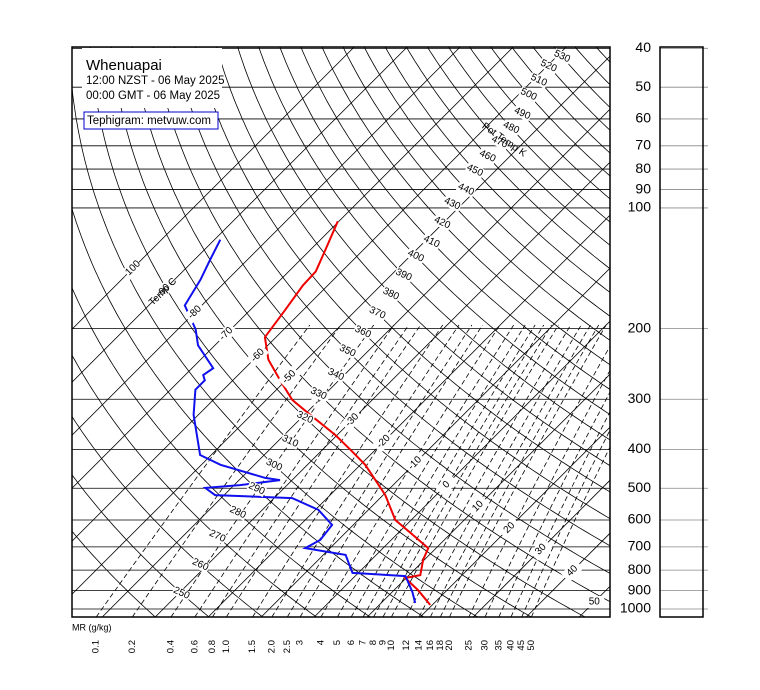 This screenshot has width=760, height=690. What do you see at coordinates (226, 646) in the screenshot?
I see `mixing-ratio-label: 1.0` at bounding box center [226, 646].